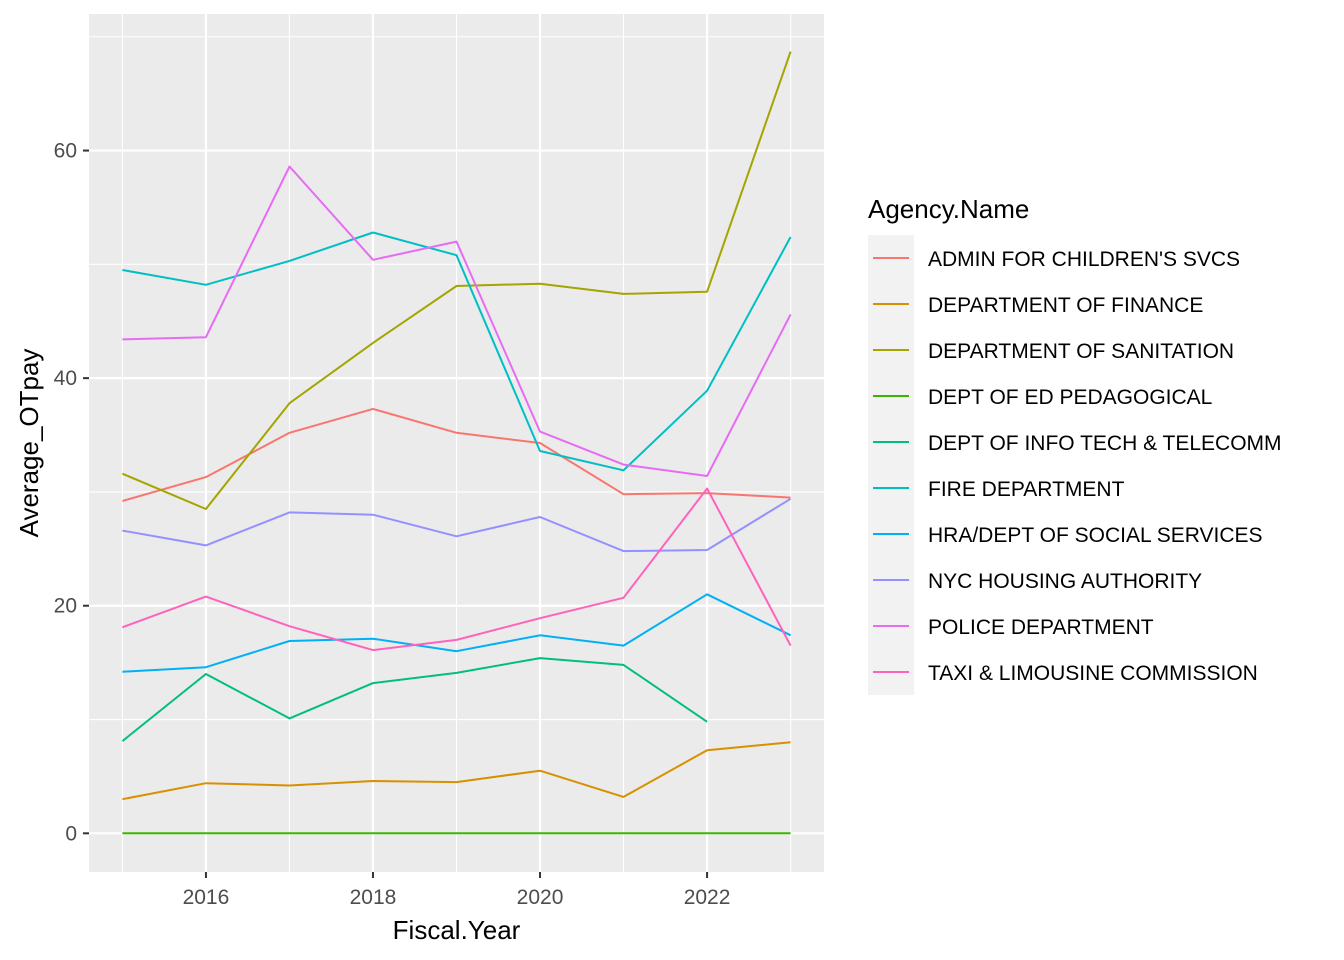 The height and width of the screenshot is (960, 1344). I want to click on legend-label: DEPARTMENT OF FINANCE, so click(1065, 305).